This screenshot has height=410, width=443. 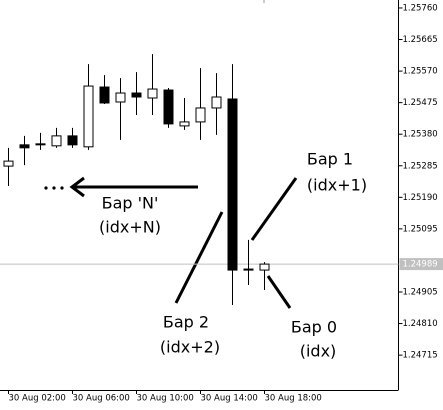 What do you see at coordinates (420, 229) in the screenshot?
I see `y-tick-label: 1.25095` at bounding box center [420, 229].